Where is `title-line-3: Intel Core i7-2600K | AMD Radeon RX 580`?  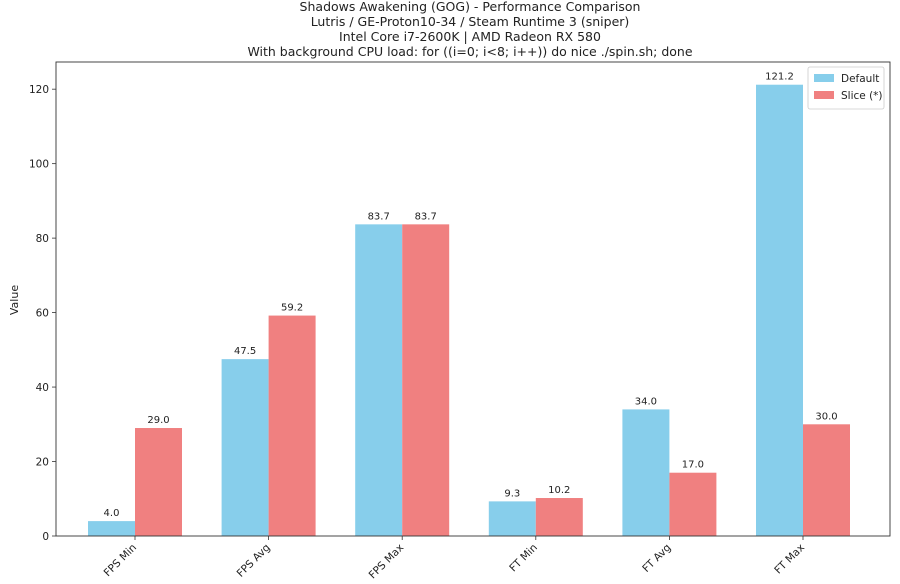 title-line-3: Intel Core i7-2600K | AMD Radeon RX 580 is located at coordinates (470, 36).